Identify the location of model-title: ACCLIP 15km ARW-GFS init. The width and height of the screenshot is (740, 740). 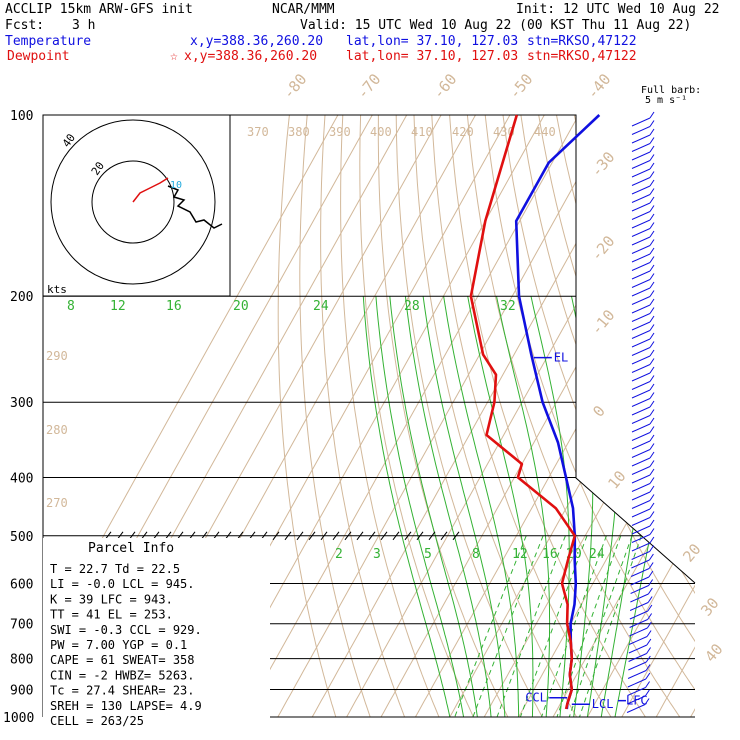
(99, 9).